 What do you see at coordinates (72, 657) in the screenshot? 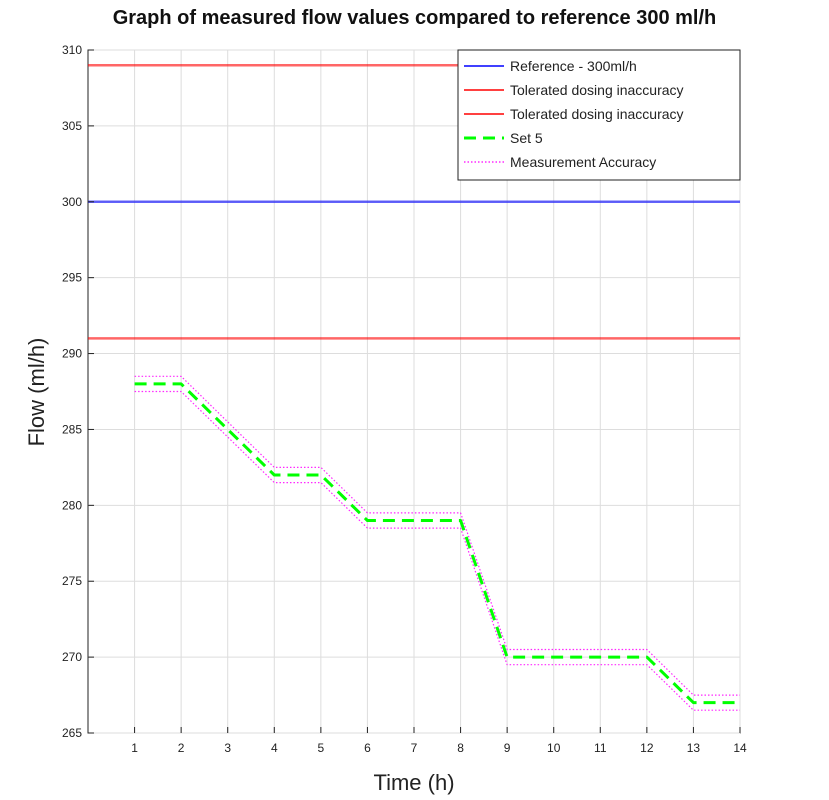
I see `y-tick-label: 270` at bounding box center [72, 657].